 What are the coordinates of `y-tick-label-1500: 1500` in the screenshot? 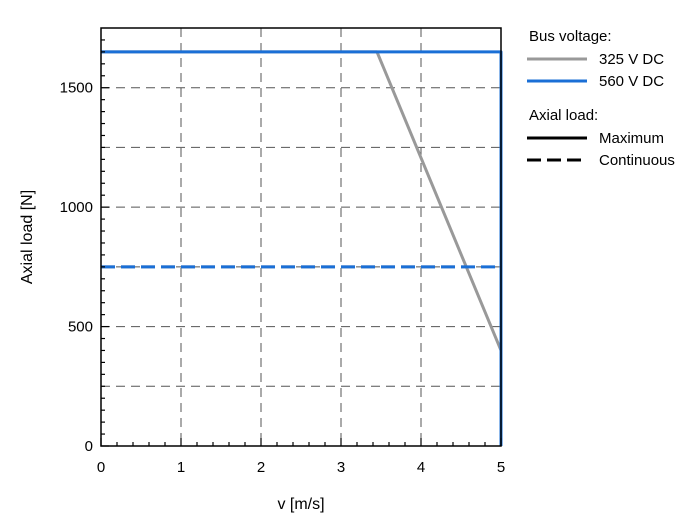 It's located at (76, 88).